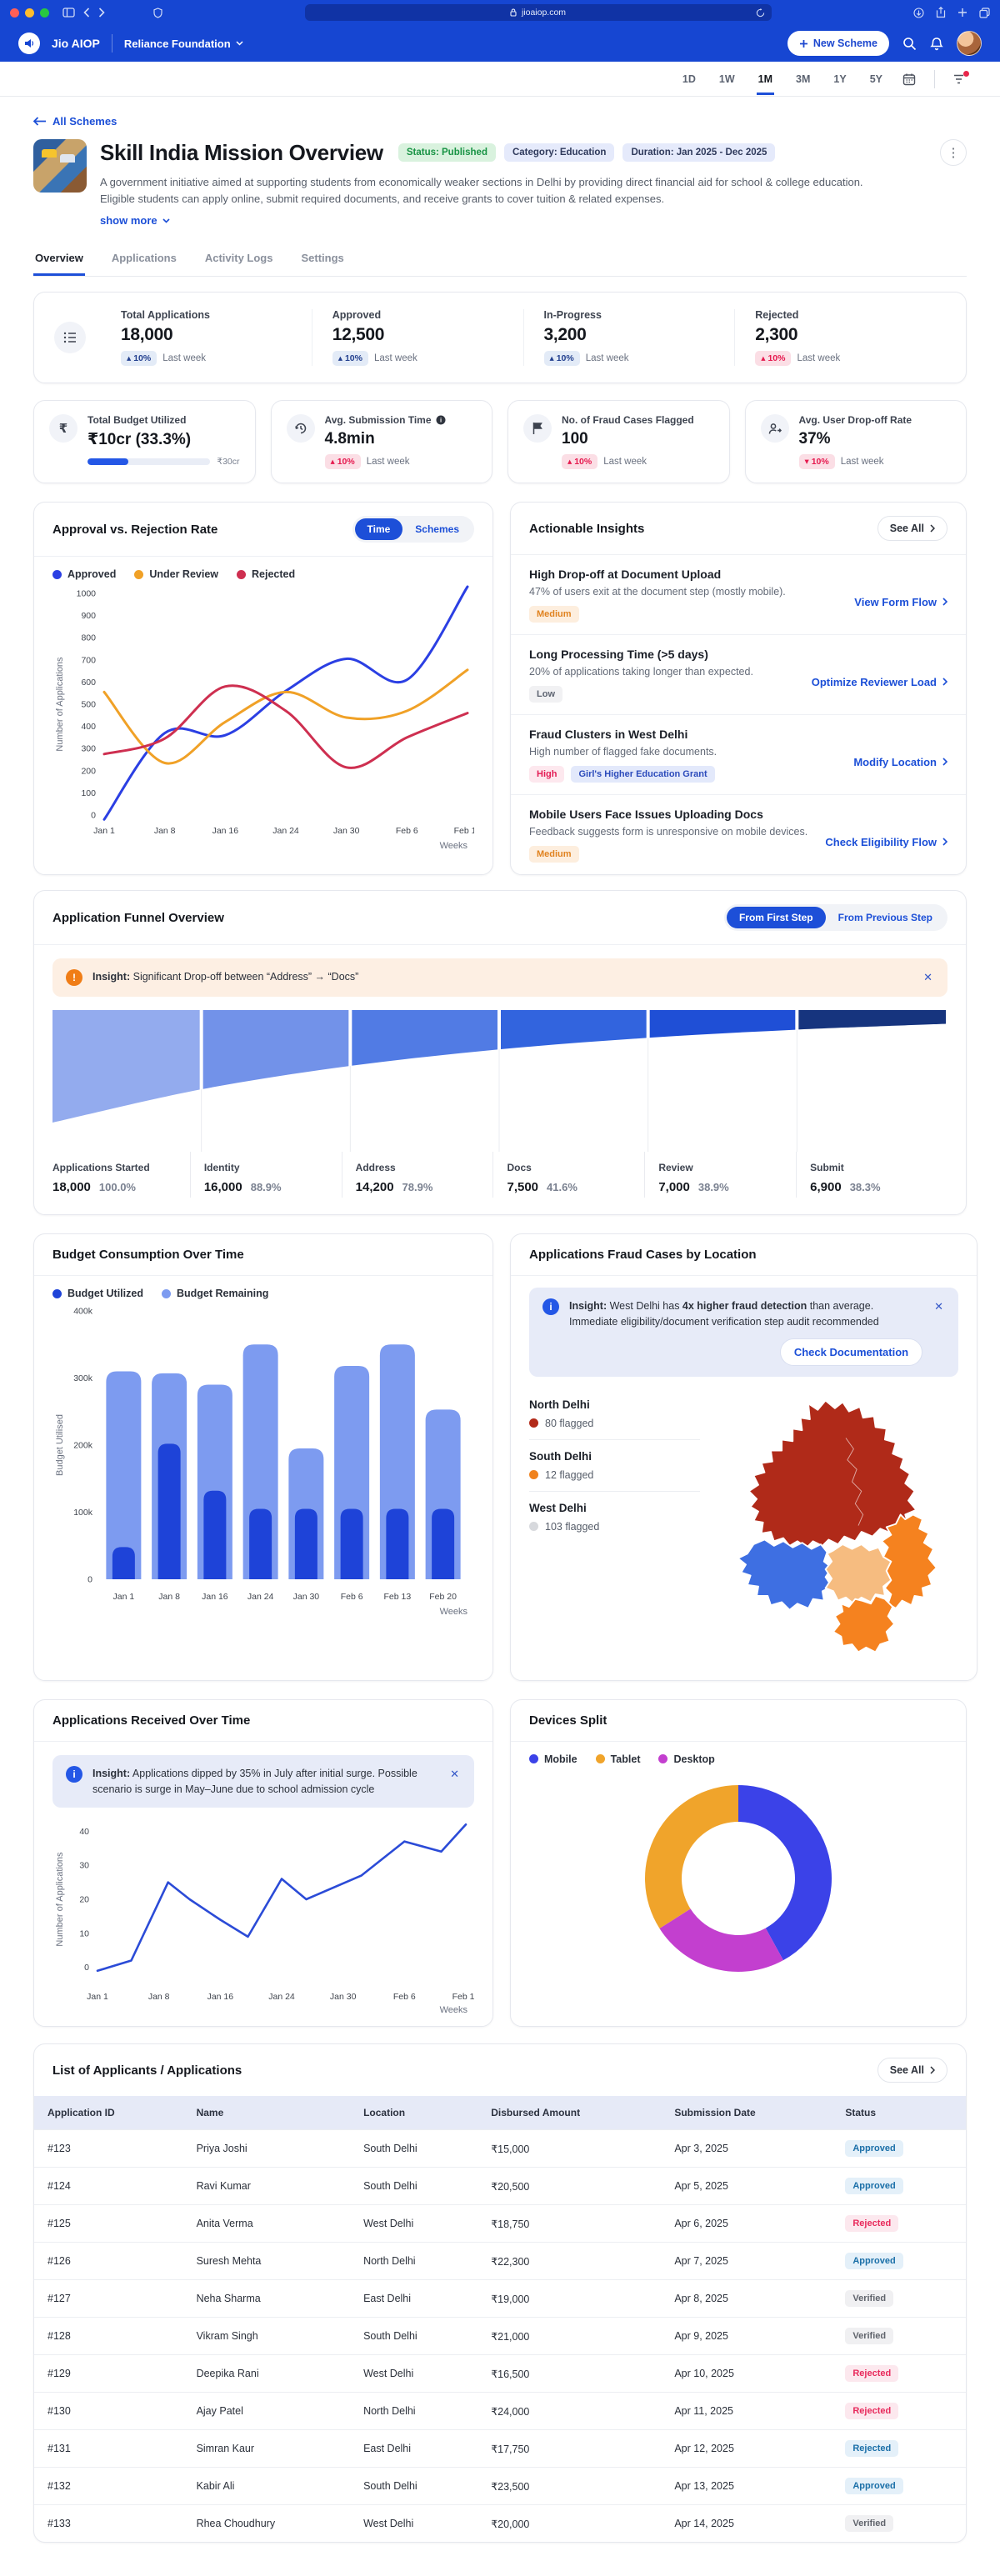  What do you see at coordinates (68, 13) in the screenshot?
I see `sidebar-toggle-icon` at bounding box center [68, 13].